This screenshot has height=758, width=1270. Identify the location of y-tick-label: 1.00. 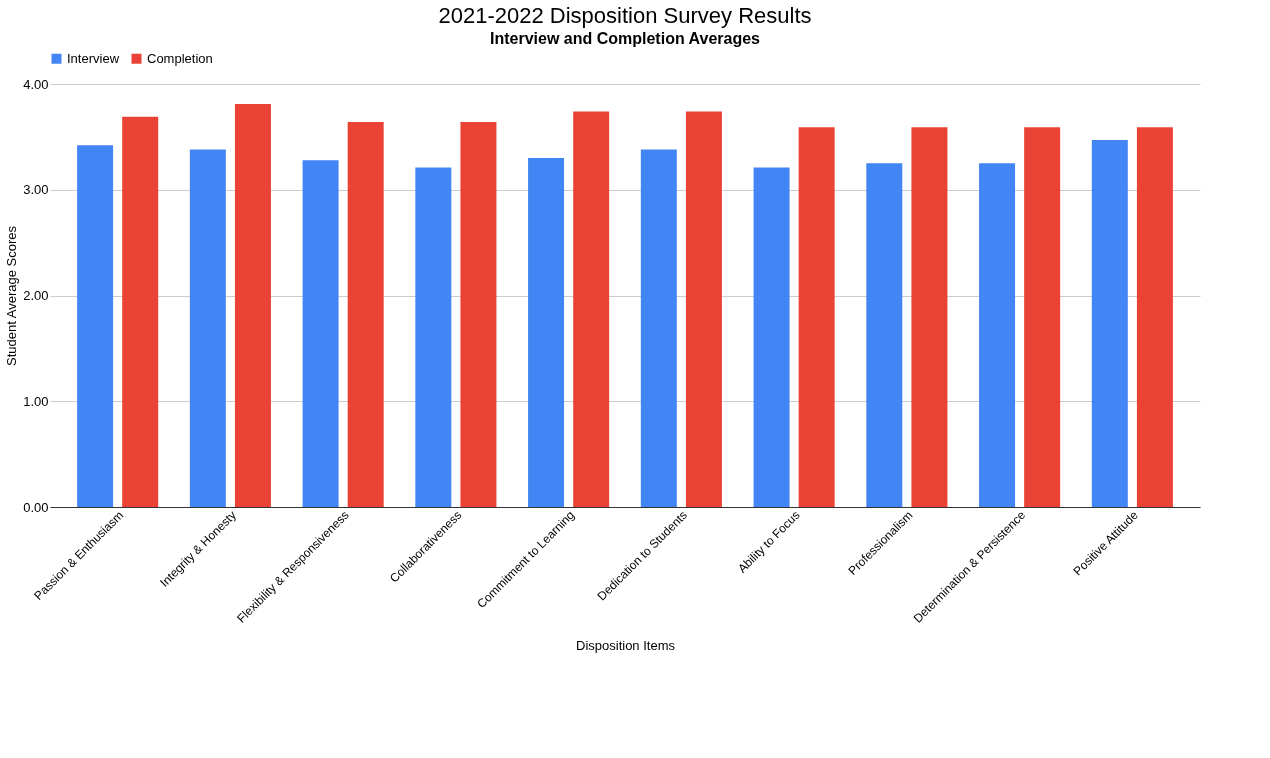
(36, 401).